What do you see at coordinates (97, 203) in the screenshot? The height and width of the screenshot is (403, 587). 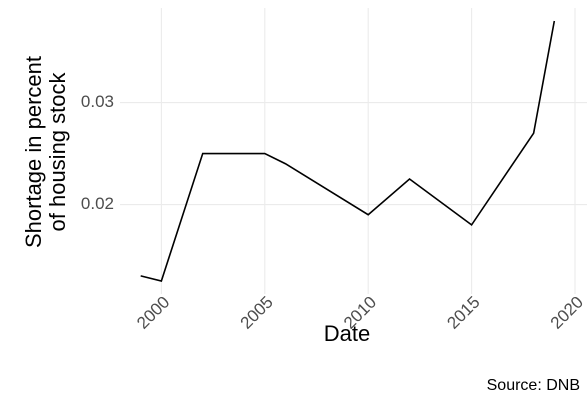 I see `y-tick-label: 0.02` at bounding box center [97, 203].